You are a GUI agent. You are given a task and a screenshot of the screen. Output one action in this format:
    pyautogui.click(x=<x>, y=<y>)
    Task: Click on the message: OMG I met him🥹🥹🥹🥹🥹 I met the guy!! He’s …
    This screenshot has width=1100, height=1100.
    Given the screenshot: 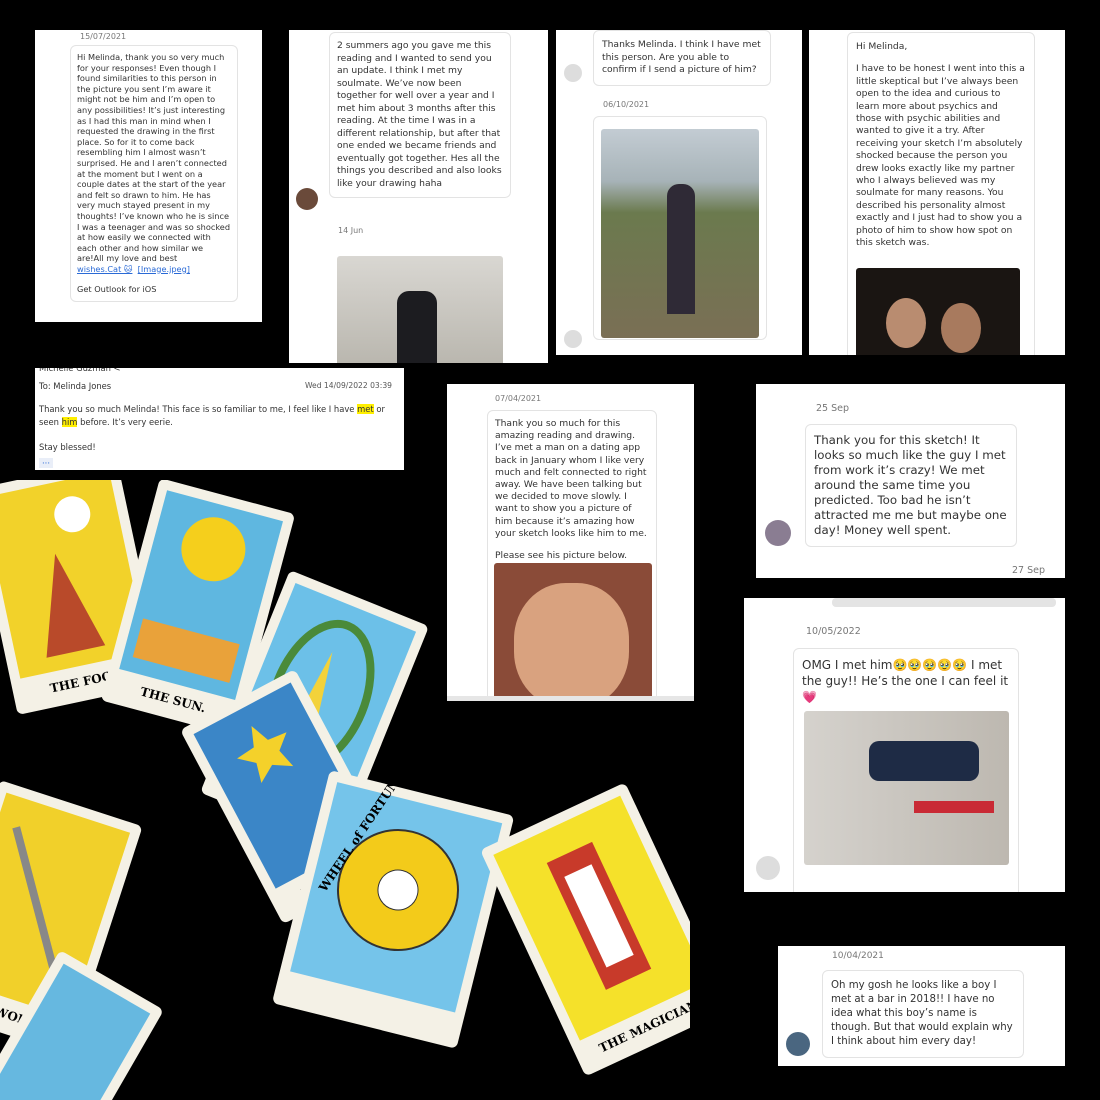 What is the action you would take?
    pyautogui.click(x=905, y=681)
    